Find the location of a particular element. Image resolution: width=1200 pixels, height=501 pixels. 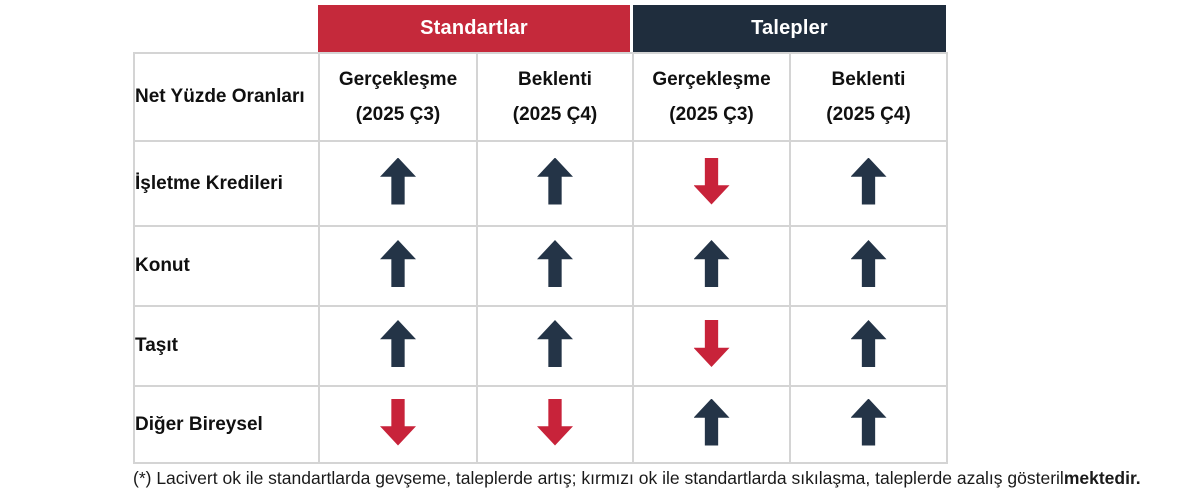

col-header-demands-actual: Gerçekleşme (2025 Ç3) is located at coordinates (711, 97).